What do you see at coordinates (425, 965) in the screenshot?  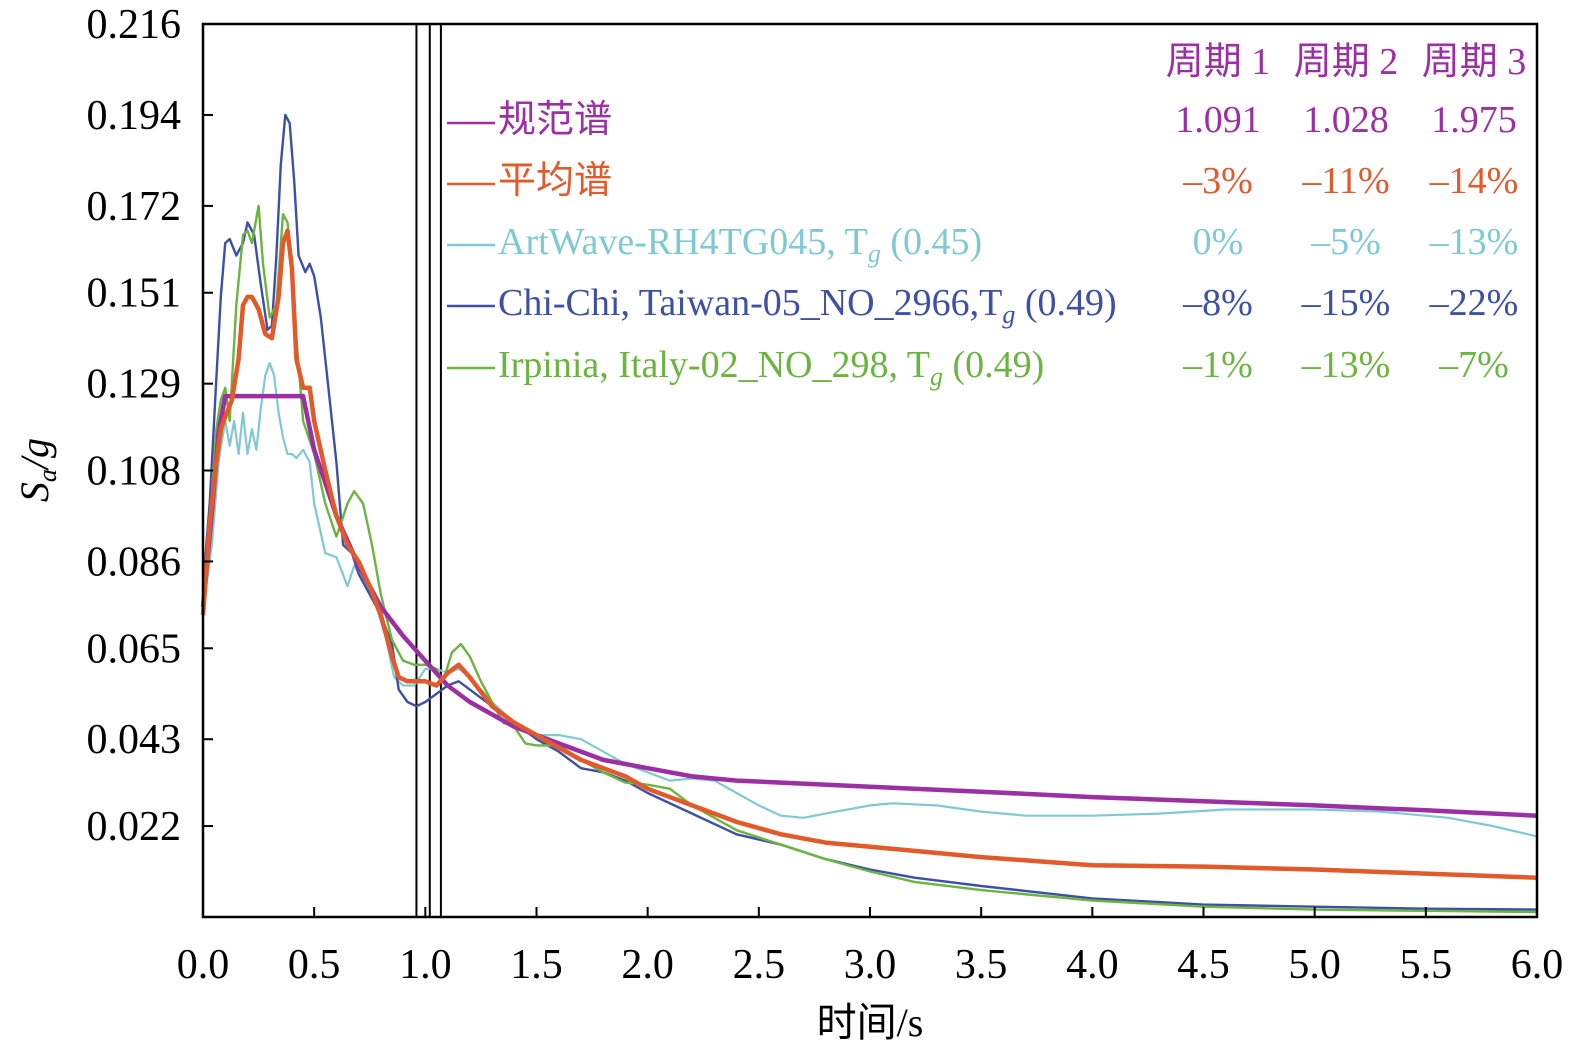 I see `x-tick-label: 1.0` at bounding box center [425, 965].